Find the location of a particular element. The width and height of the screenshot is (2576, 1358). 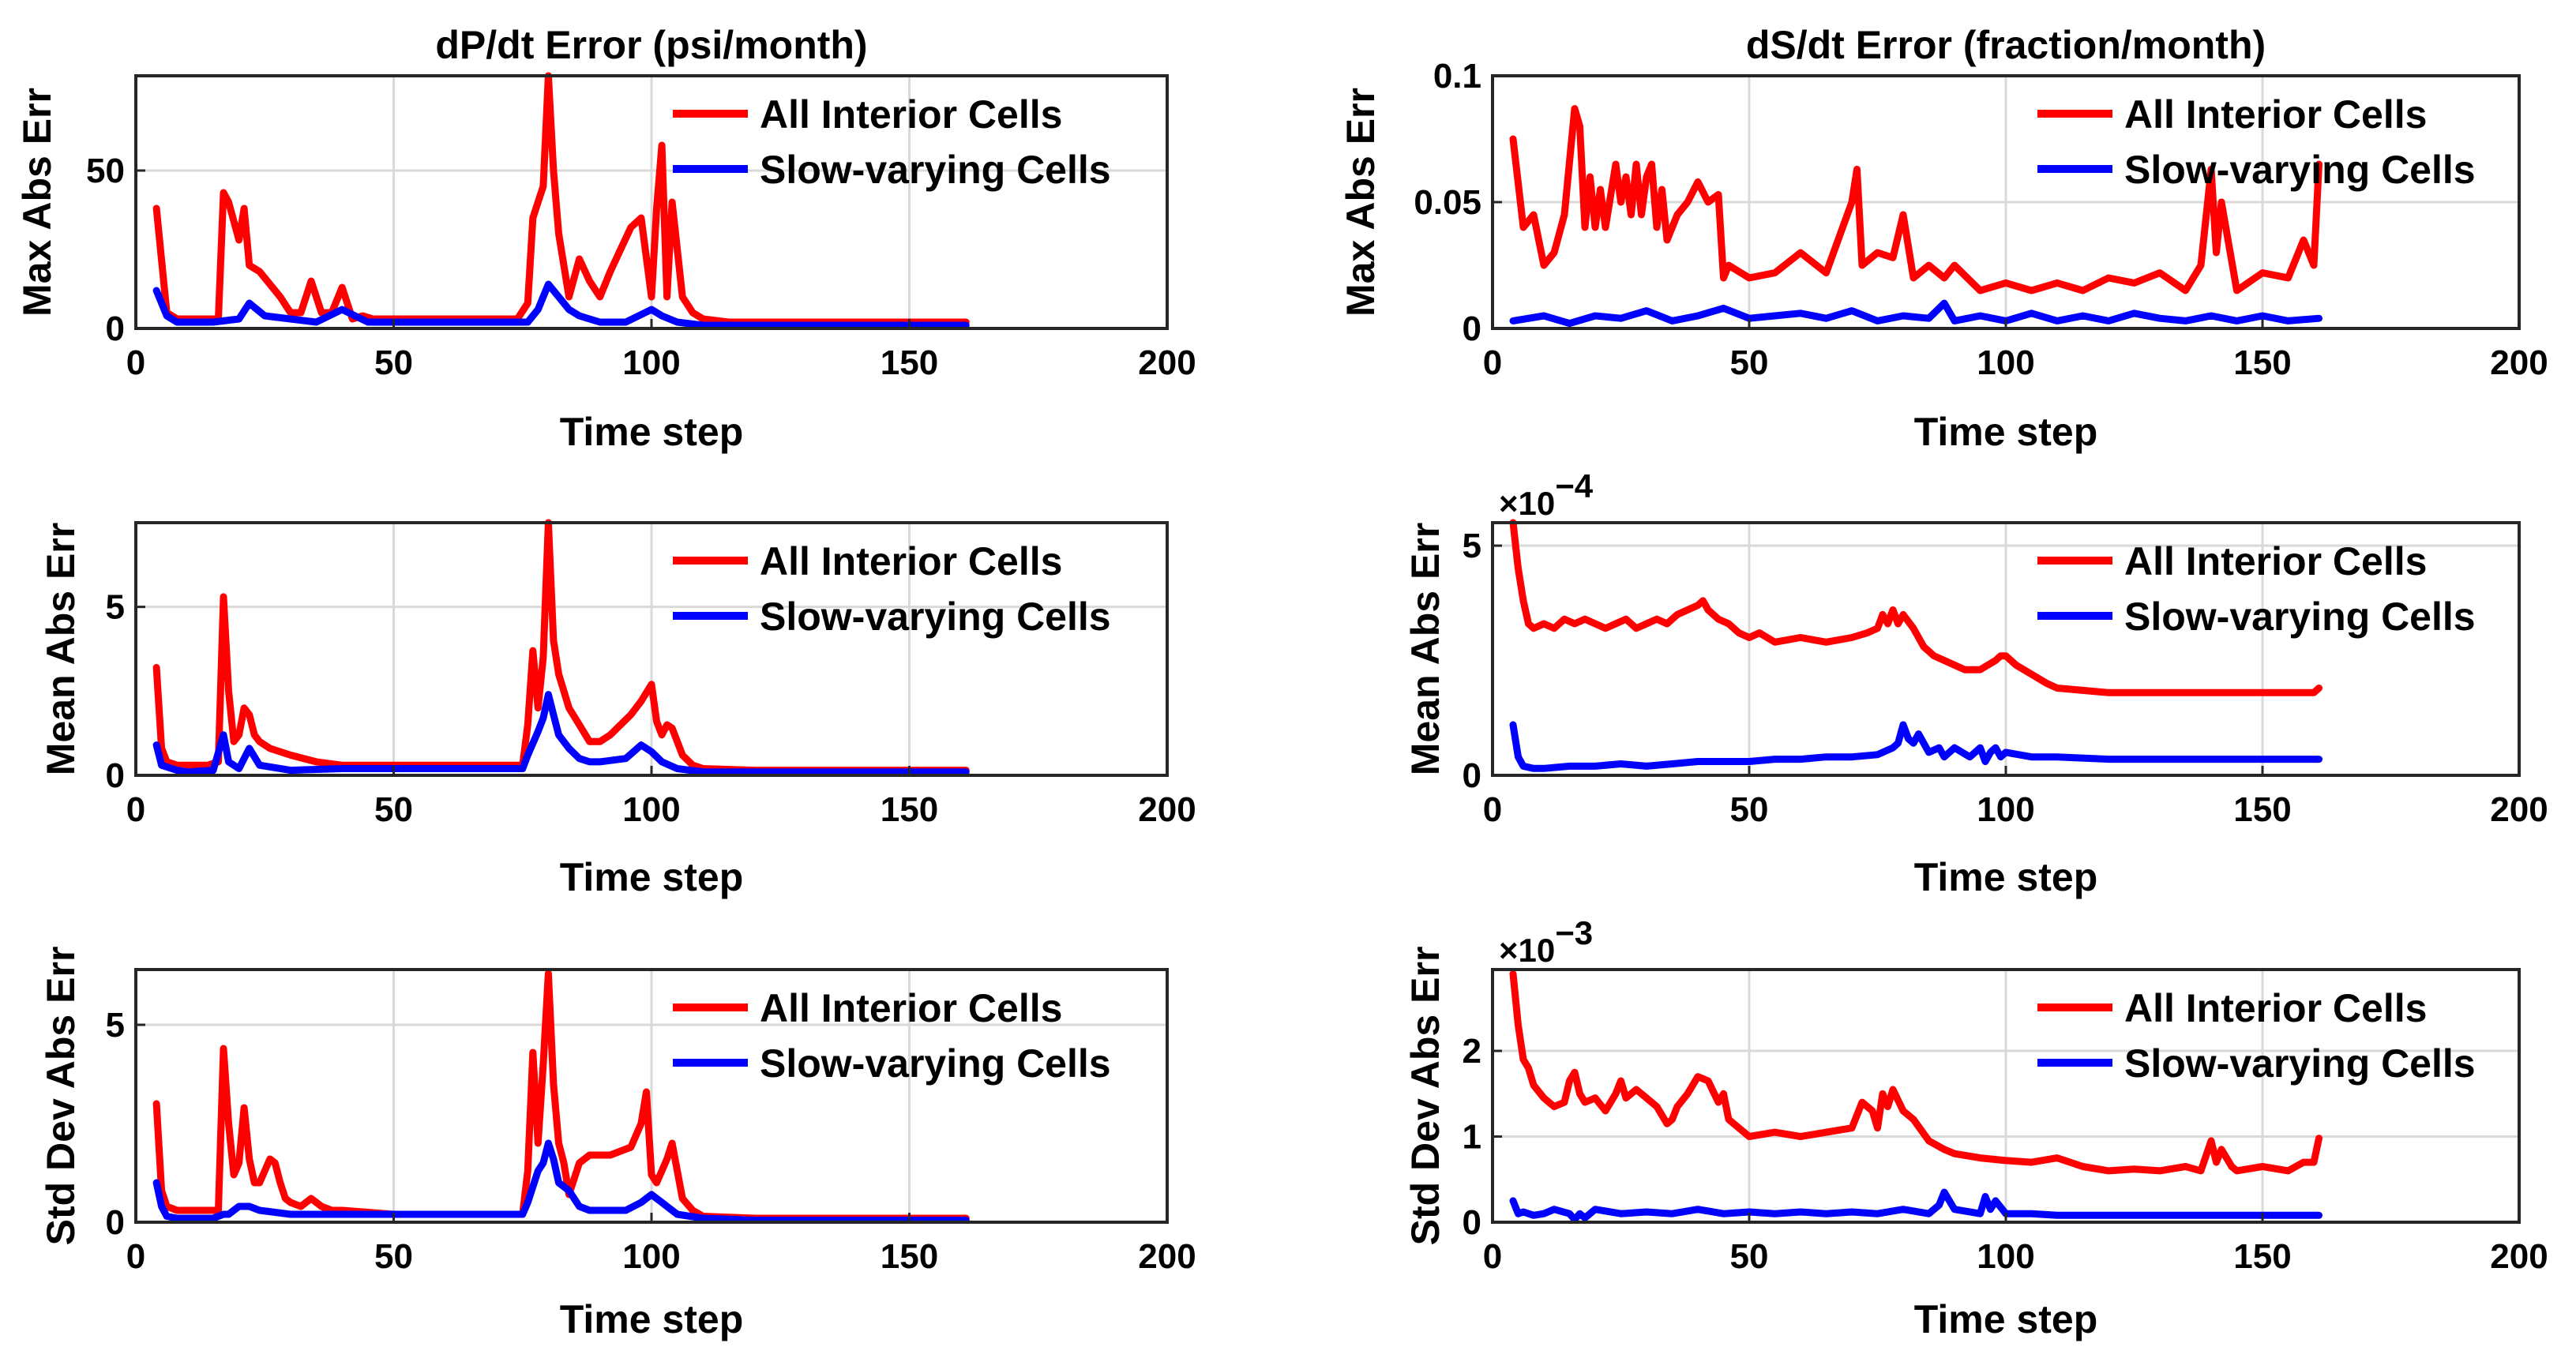

panel-title: dP/dt Error (psi/month) is located at coordinates (651, 45).